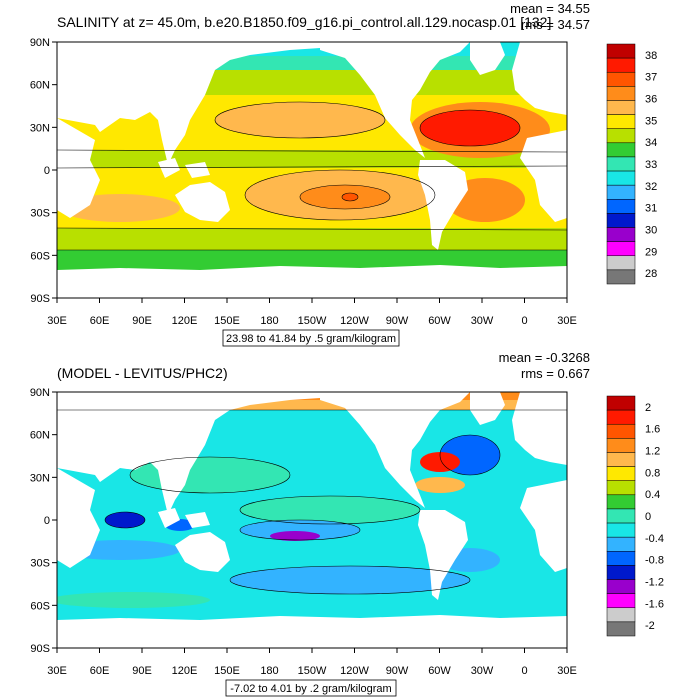 The image size is (700, 700). What do you see at coordinates (652, 430) in the screenshot?
I see `bottom-colorbar-label: 1.6` at bounding box center [652, 430].